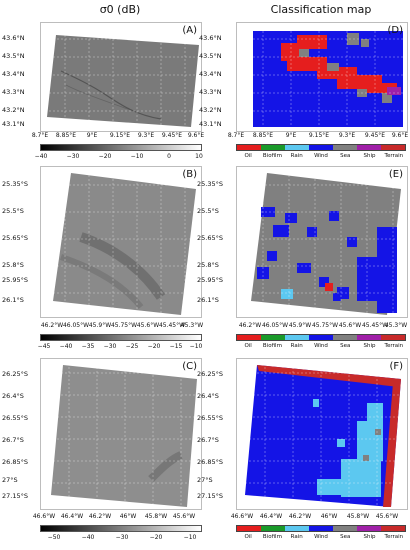 This screenshot has height=550, width=410. What do you see at coordinates (120, 9) in the screenshot?
I see `left-column-title: σ0 (dB)` at bounding box center [120, 9].